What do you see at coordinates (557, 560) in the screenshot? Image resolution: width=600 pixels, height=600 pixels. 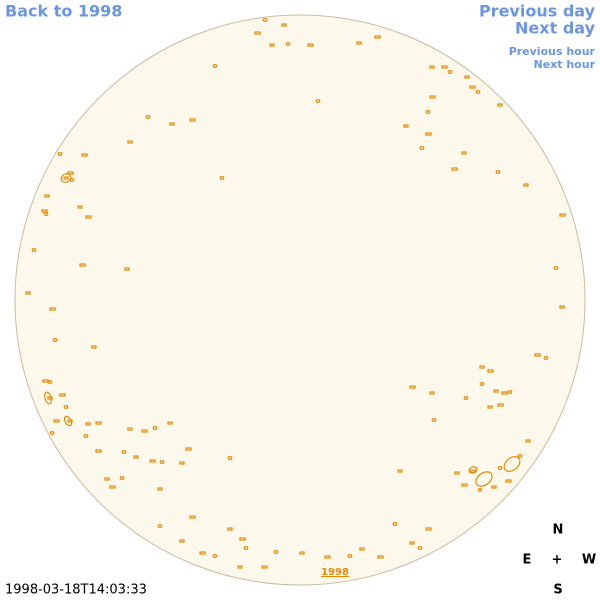 I see `compass-center: +` at bounding box center [557, 560].